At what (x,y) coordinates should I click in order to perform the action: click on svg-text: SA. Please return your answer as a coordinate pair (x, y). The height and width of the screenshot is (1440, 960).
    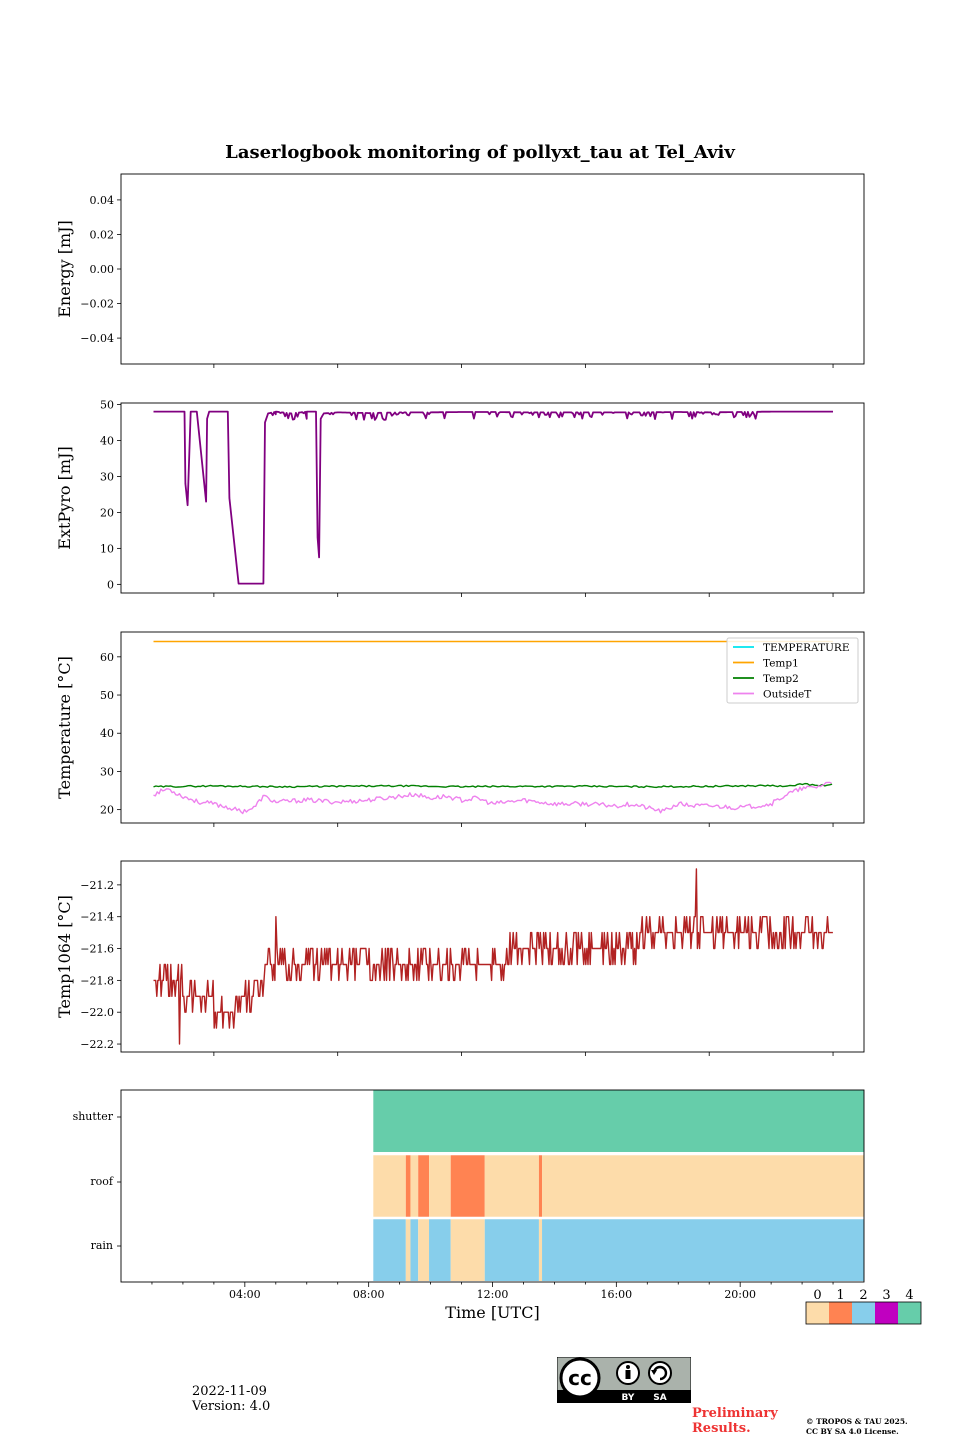
    Looking at the image, I should click on (659, 1398).